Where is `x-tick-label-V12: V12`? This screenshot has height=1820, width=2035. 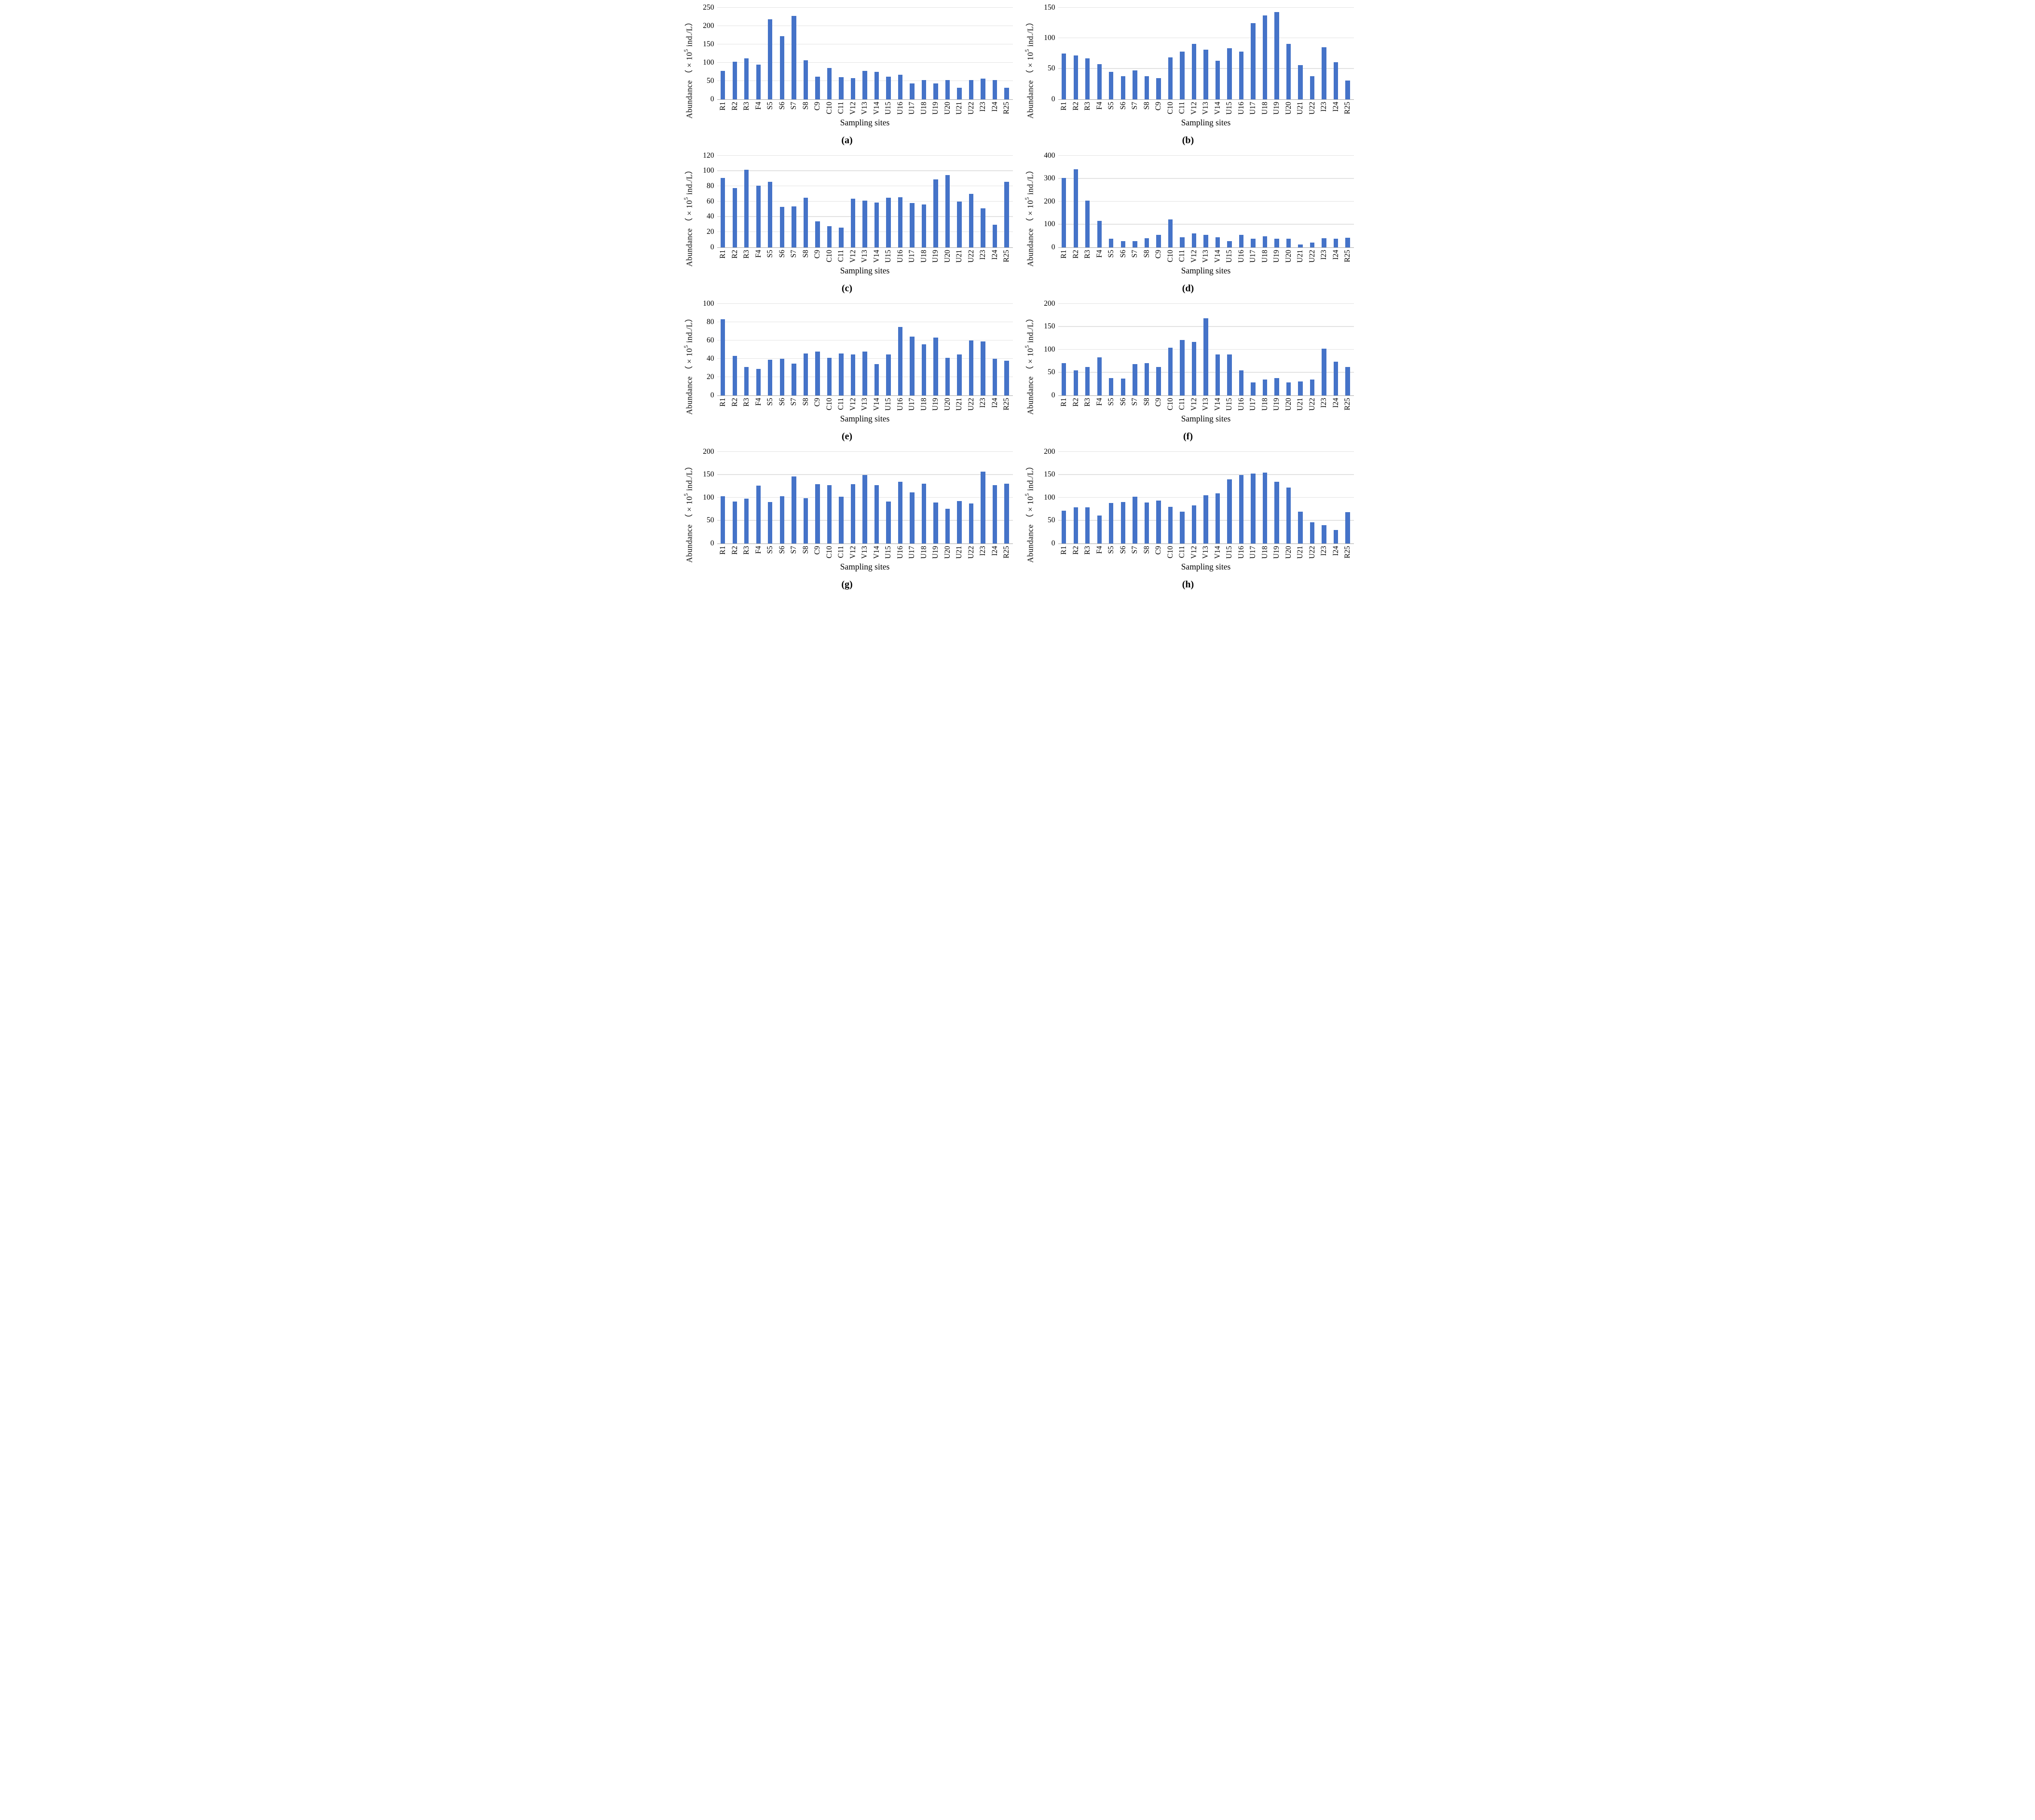 x-tick-label-V12: V12 is located at coordinates (852, 405).